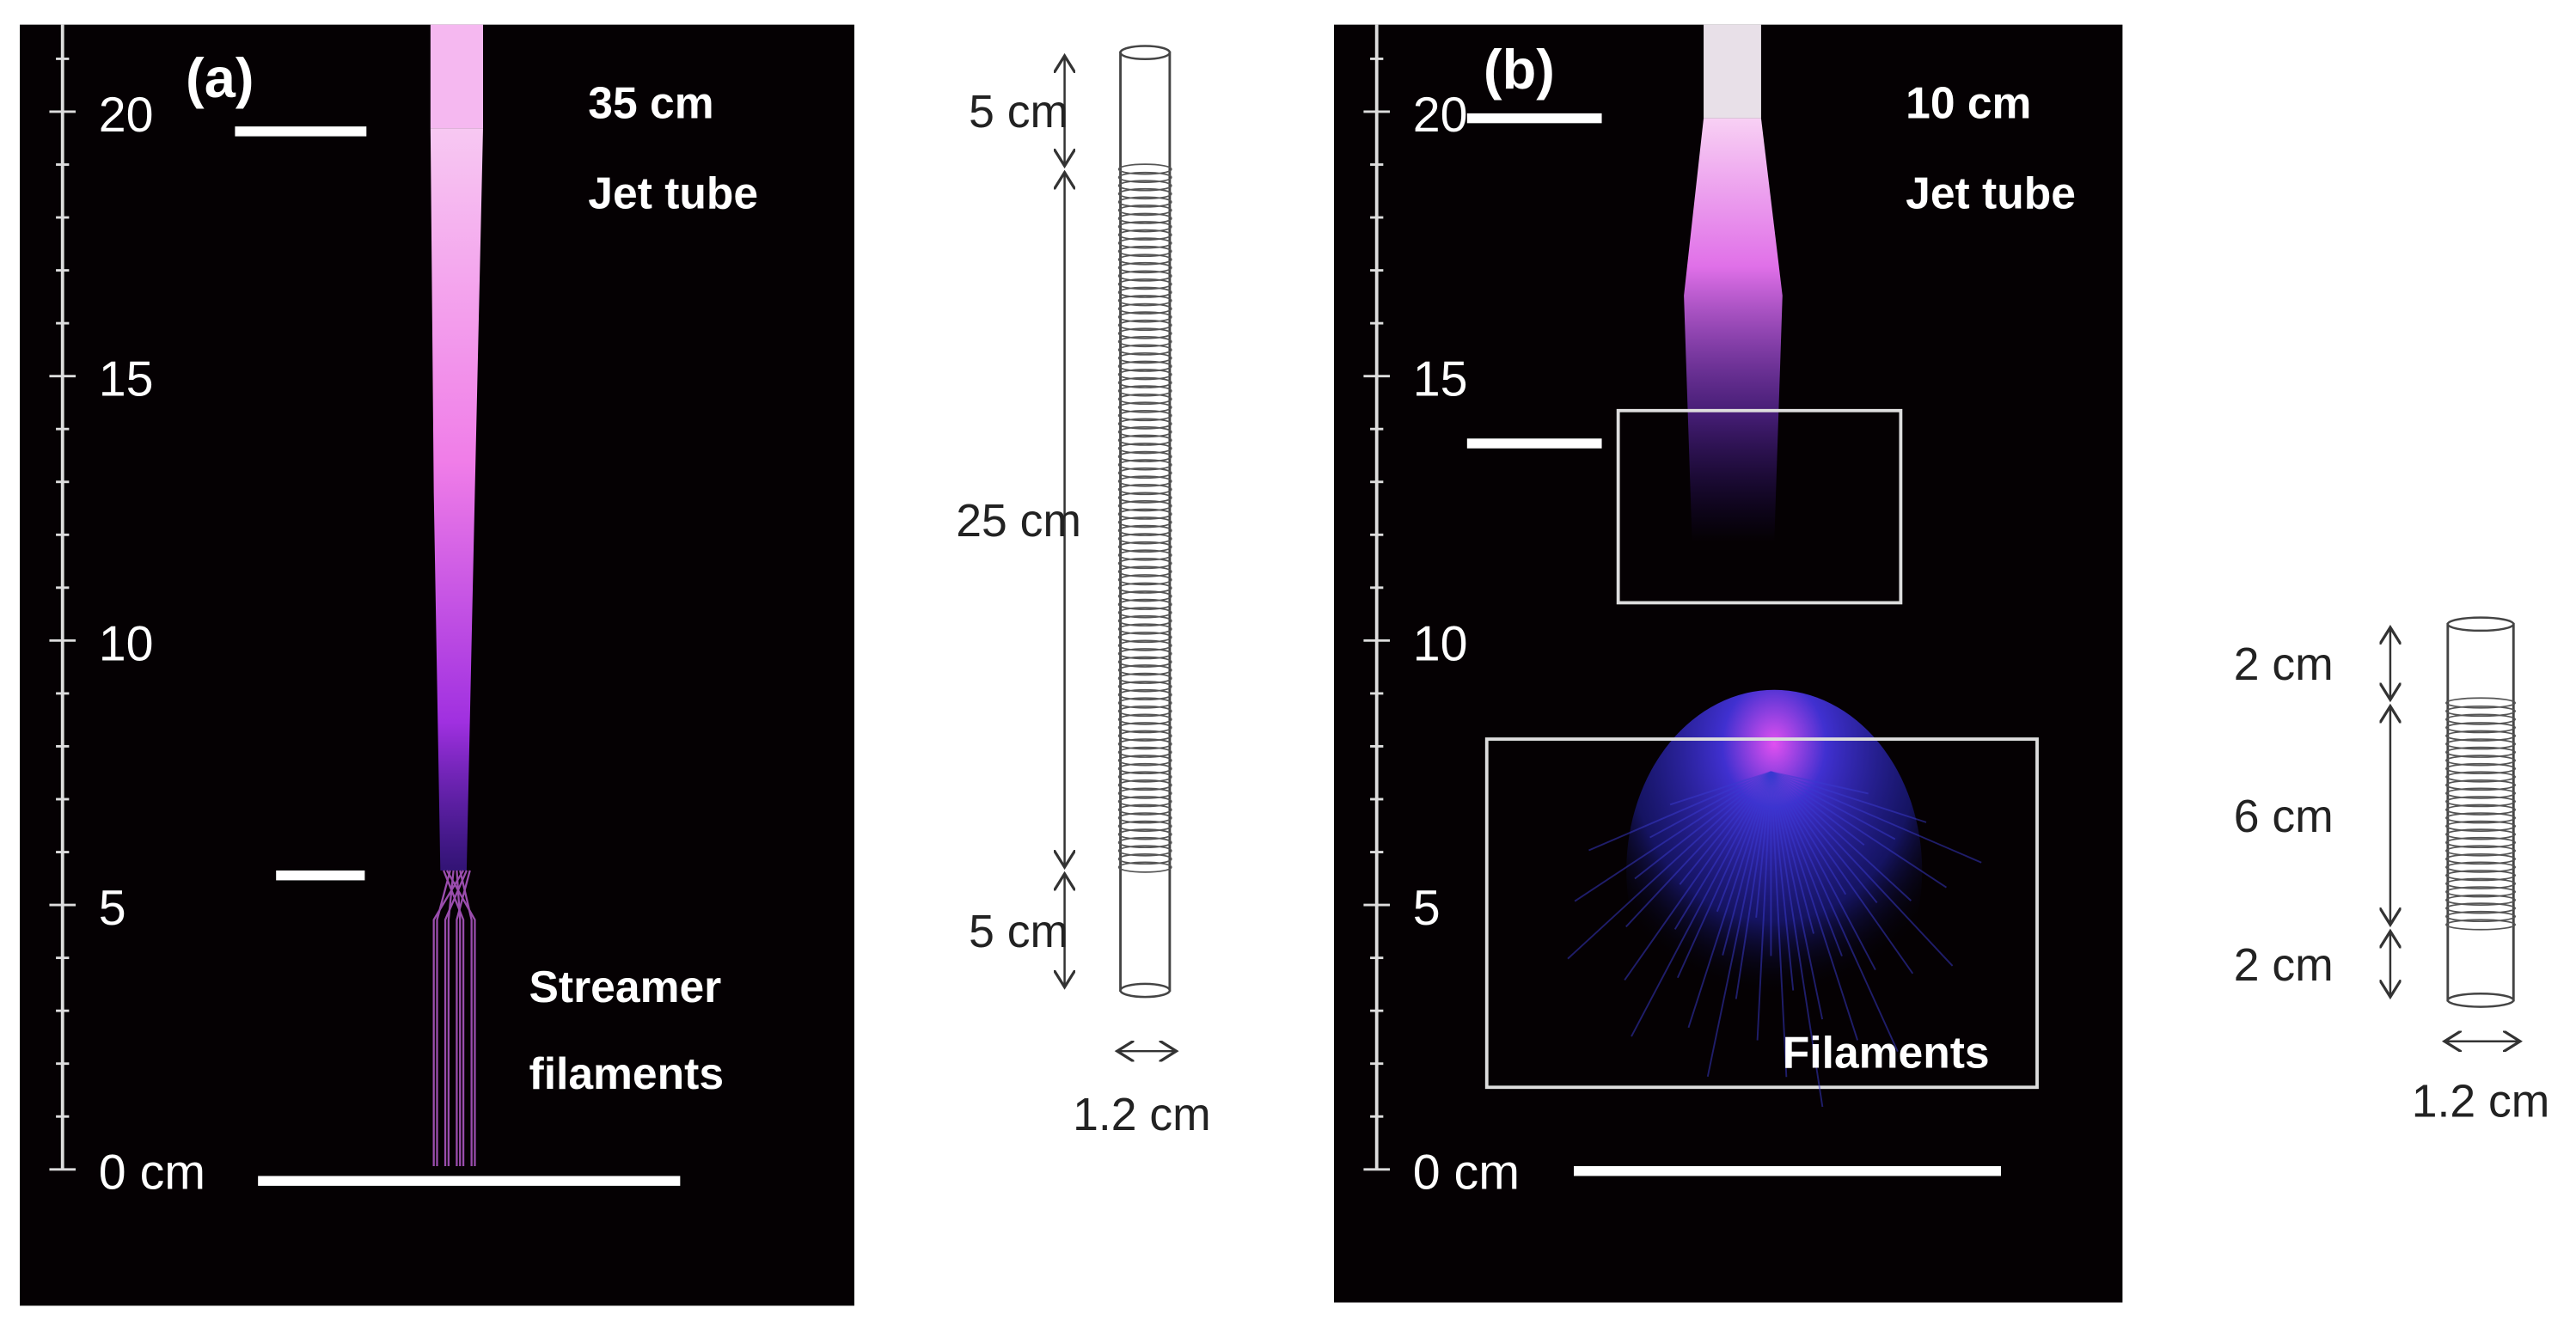 The width and height of the screenshot is (2576, 1332). Describe the element at coordinates (1886, 1052) in the screenshot. I see `region-label: Filaments` at that location.